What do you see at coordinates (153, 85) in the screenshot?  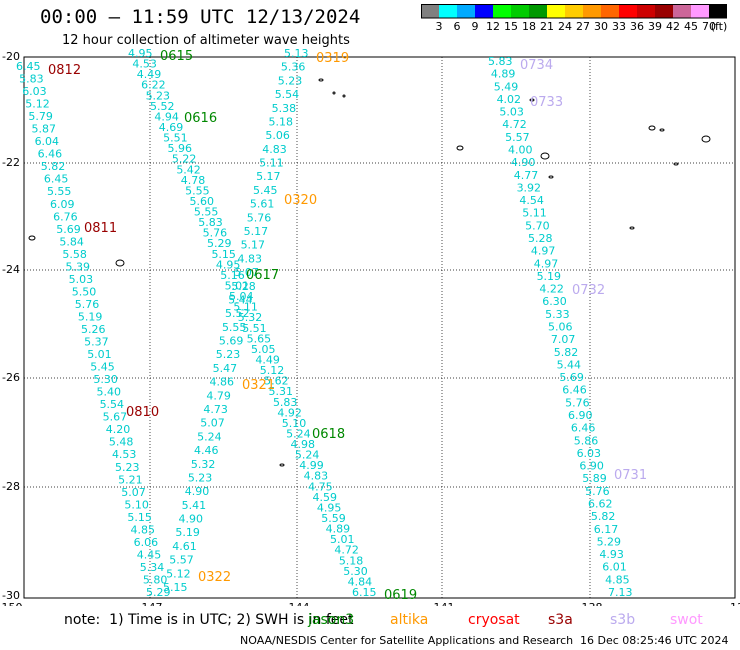 I see `wave-height-value: 6.22` at bounding box center [153, 85].